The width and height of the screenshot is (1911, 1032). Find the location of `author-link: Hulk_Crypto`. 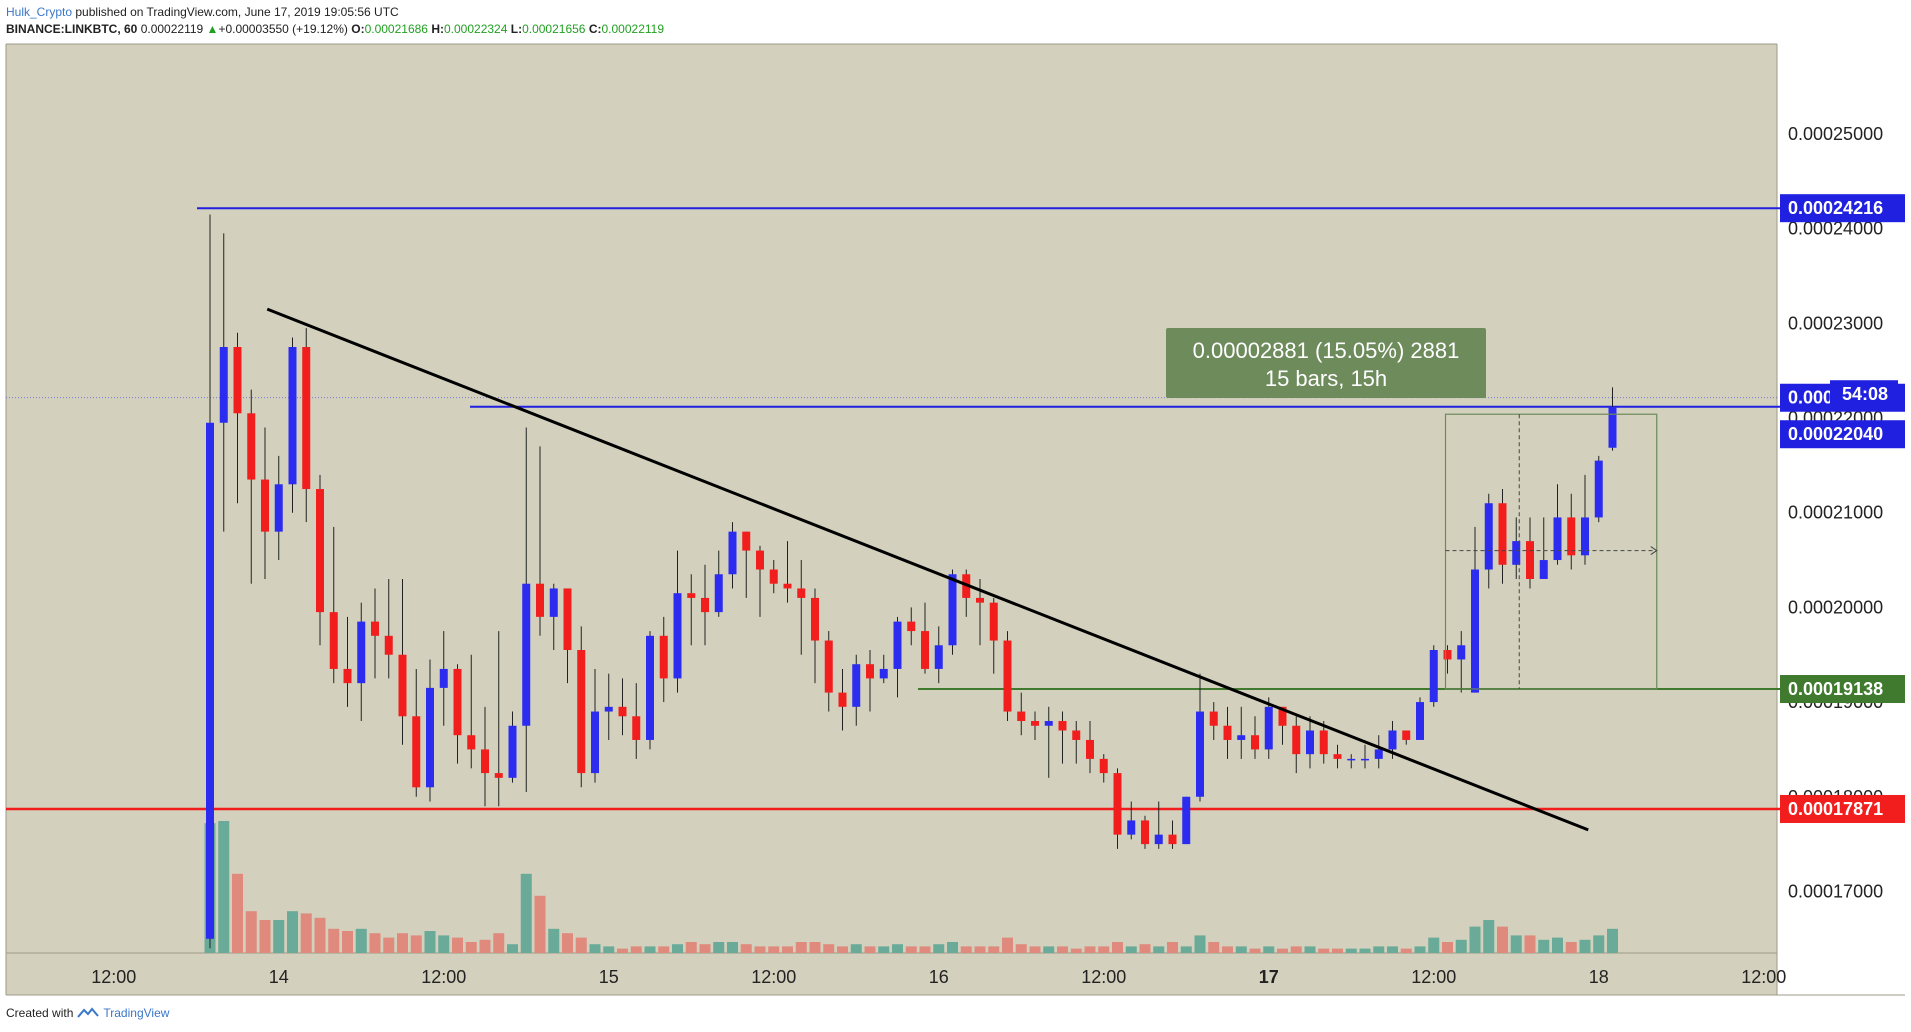

author-link: Hulk_Crypto is located at coordinates (39, 12).